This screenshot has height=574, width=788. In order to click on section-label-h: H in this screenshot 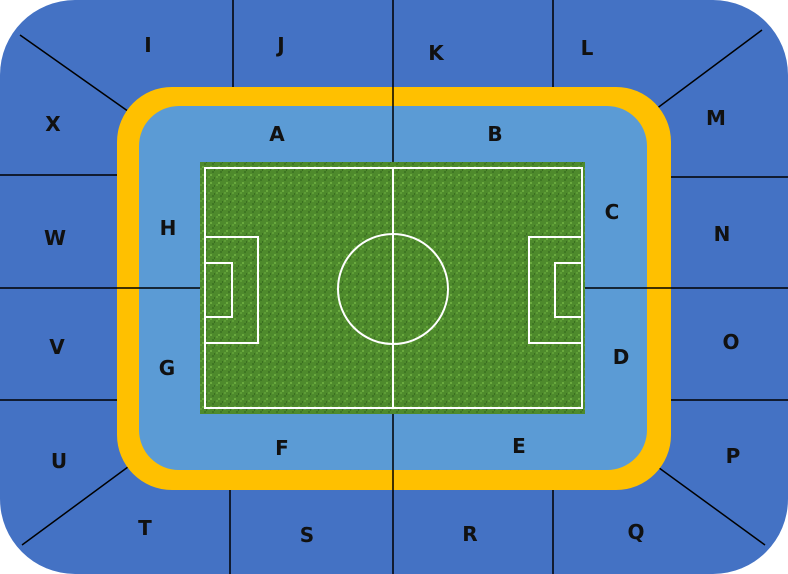, I will do `click(168, 228)`.